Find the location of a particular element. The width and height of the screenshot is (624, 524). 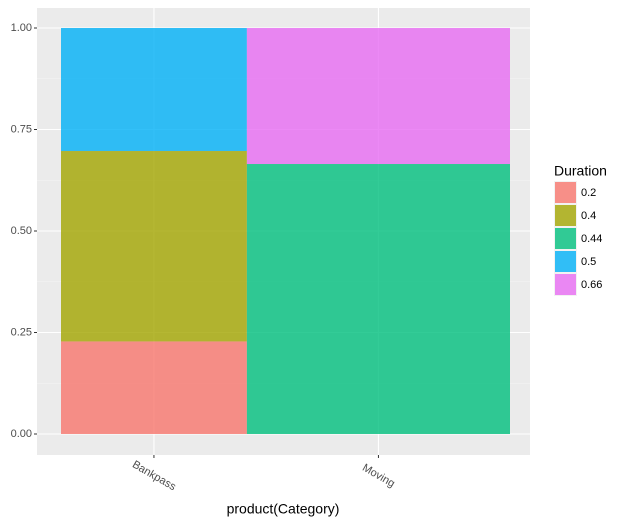

legend-label: 0.5 is located at coordinates (588, 262).